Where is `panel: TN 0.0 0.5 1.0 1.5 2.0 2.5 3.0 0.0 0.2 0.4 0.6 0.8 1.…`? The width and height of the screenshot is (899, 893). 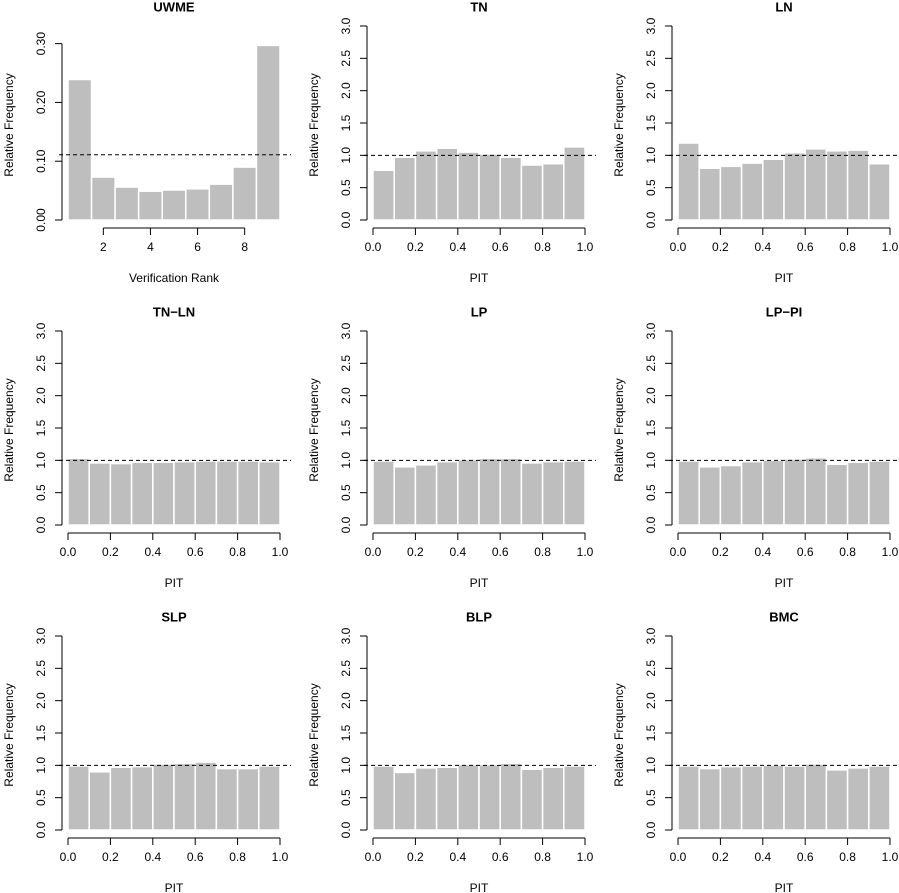 panel: TN 0.0 0.5 1.0 1.5 2.0 2.5 3.0 0.0 0.2 0.4 0.6 0.8 1.… is located at coordinates (451, 142).